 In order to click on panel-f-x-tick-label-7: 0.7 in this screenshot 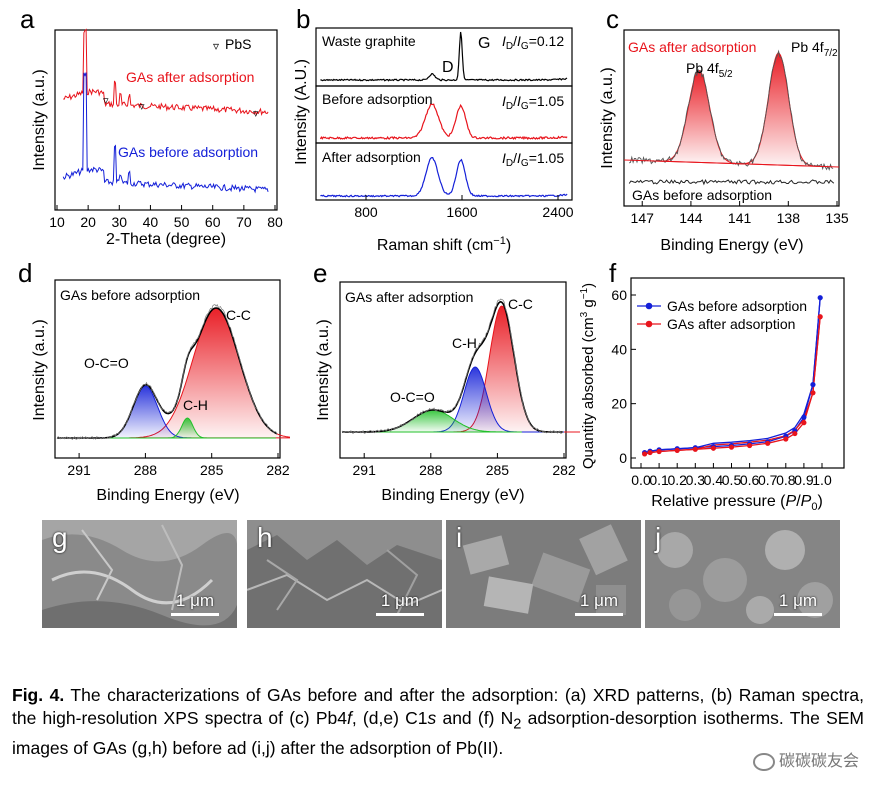, I will do `click(768, 480)`.